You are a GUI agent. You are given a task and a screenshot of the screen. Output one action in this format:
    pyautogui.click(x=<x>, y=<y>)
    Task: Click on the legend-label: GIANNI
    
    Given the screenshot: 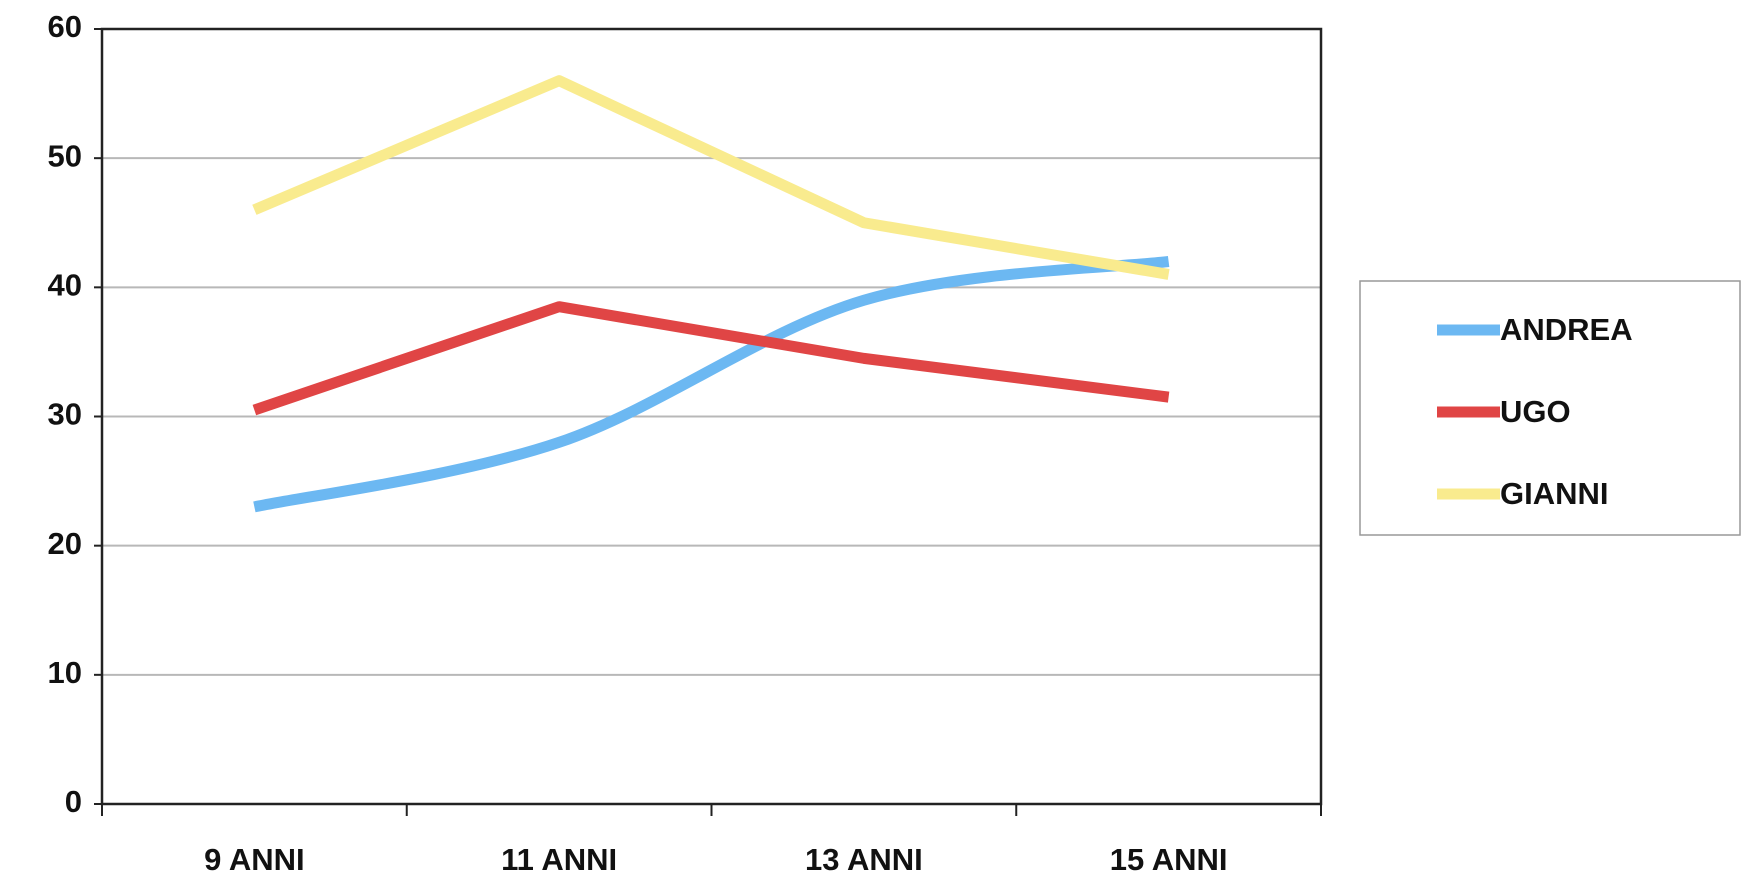 What is the action you would take?
    pyautogui.click(x=1554, y=493)
    